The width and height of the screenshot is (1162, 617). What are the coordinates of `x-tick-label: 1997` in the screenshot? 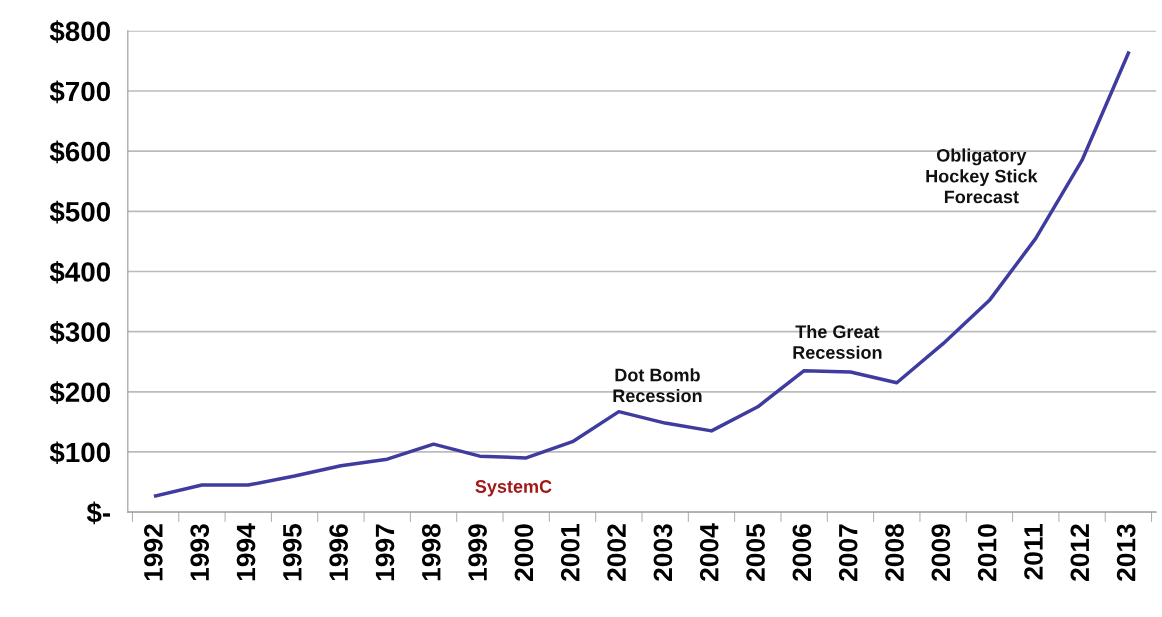 It's located at (385, 552).